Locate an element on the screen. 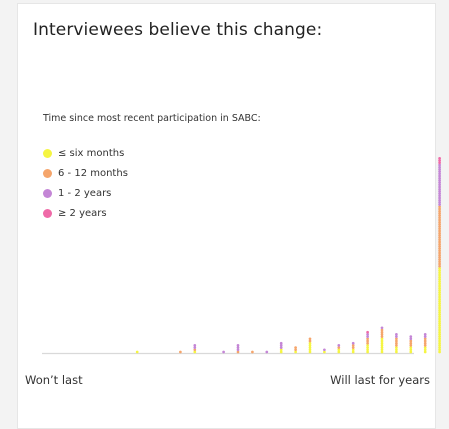 This screenshot has width=449, height=429. legend-label: 6 - 12 months is located at coordinates (93, 173).